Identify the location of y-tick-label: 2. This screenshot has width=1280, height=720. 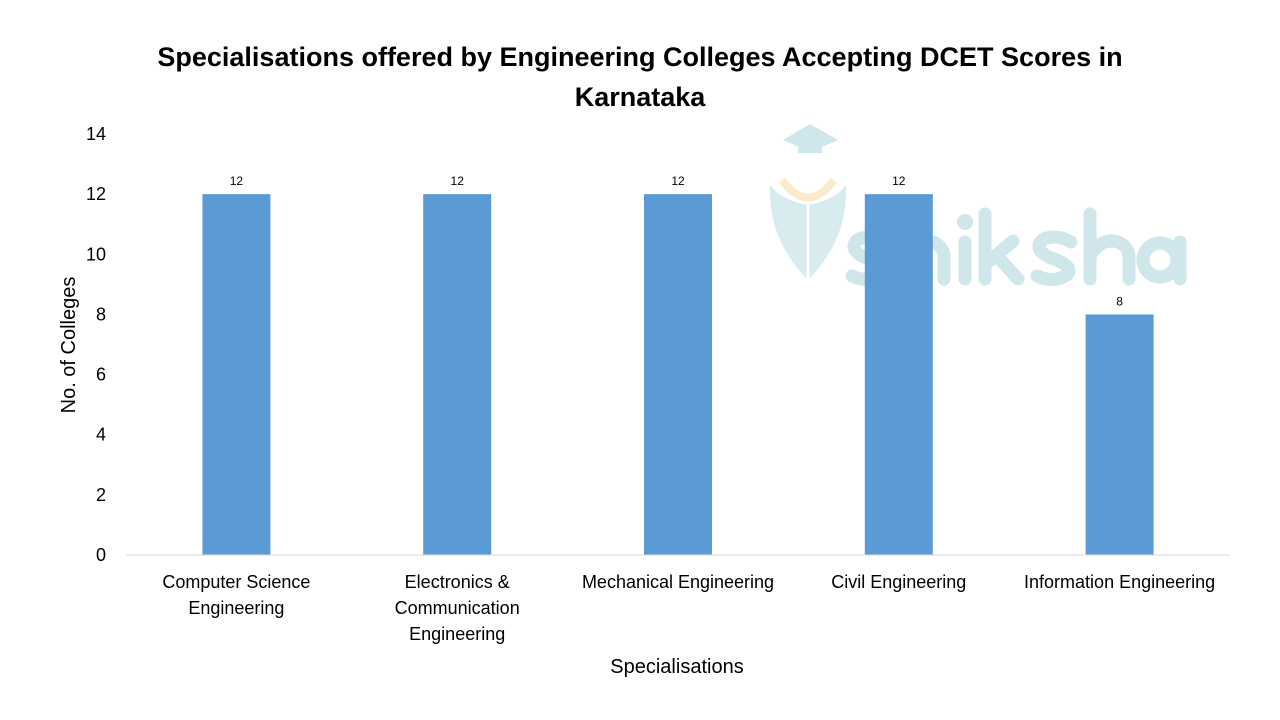
(101, 495).